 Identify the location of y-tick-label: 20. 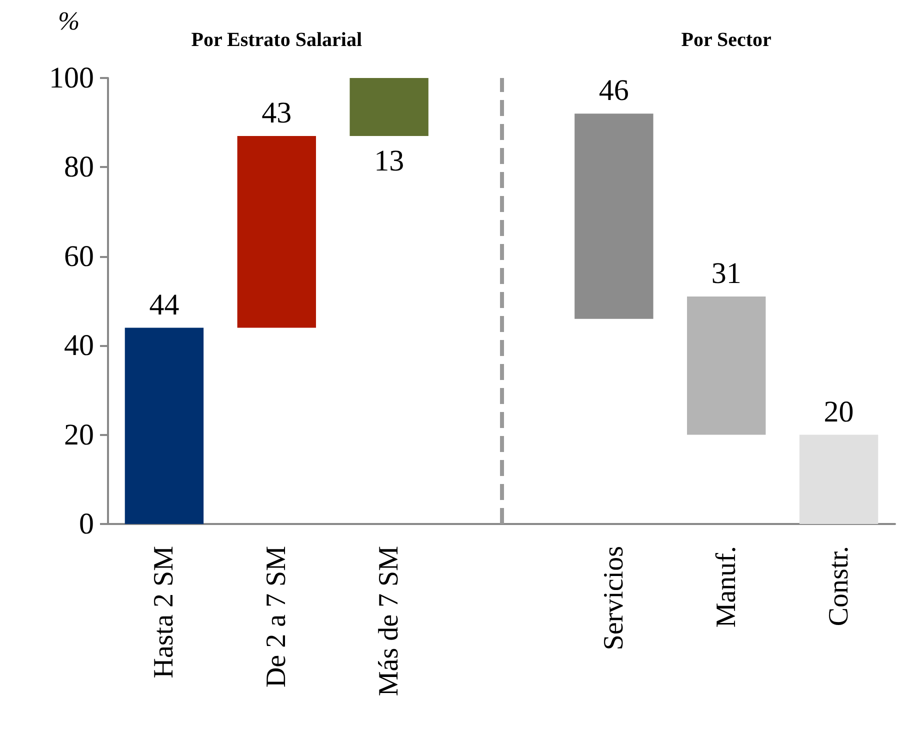
(79, 435).